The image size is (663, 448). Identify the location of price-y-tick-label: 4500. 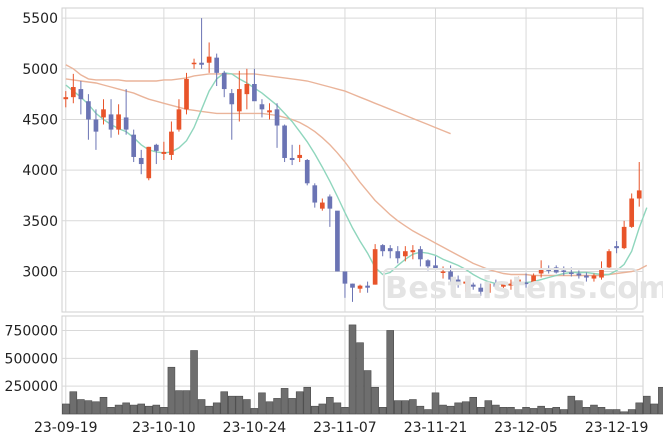
(40, 120).